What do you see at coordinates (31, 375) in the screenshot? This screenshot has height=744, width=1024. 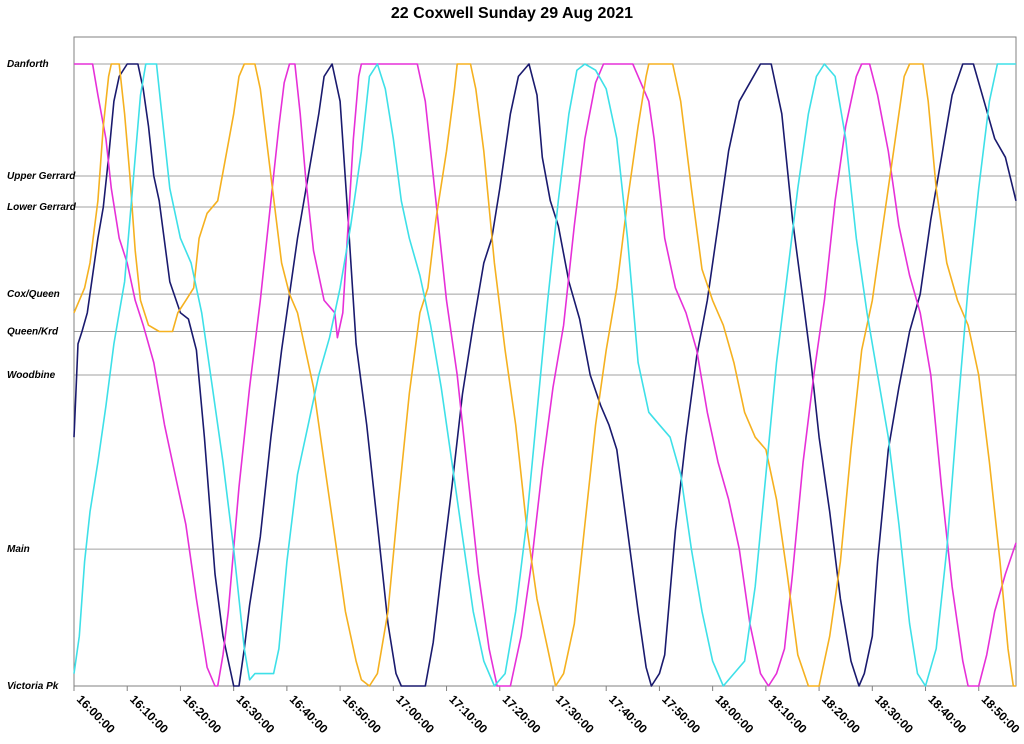 I see `stop-label: Woodbine` at bounding box center [31, 375].